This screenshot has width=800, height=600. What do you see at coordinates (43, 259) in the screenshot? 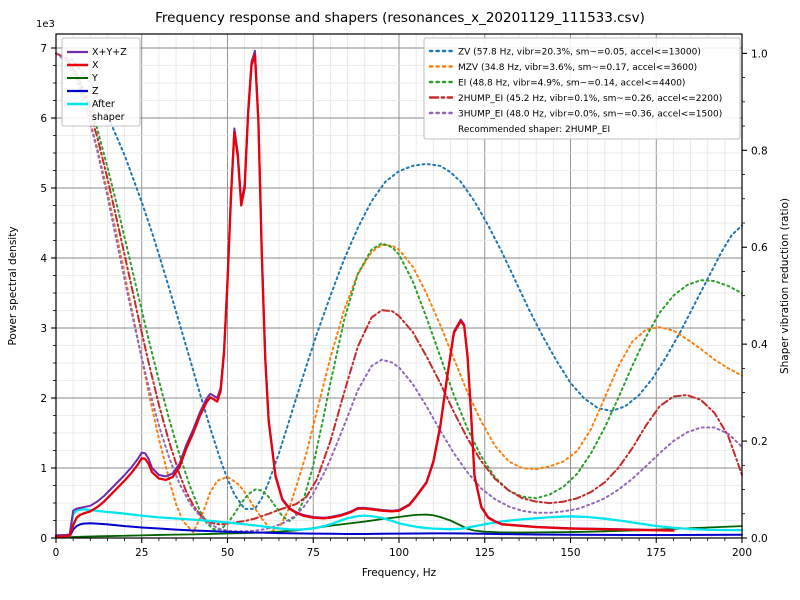
I see `y-tick-label: 4` at bounding box center [43, 259].